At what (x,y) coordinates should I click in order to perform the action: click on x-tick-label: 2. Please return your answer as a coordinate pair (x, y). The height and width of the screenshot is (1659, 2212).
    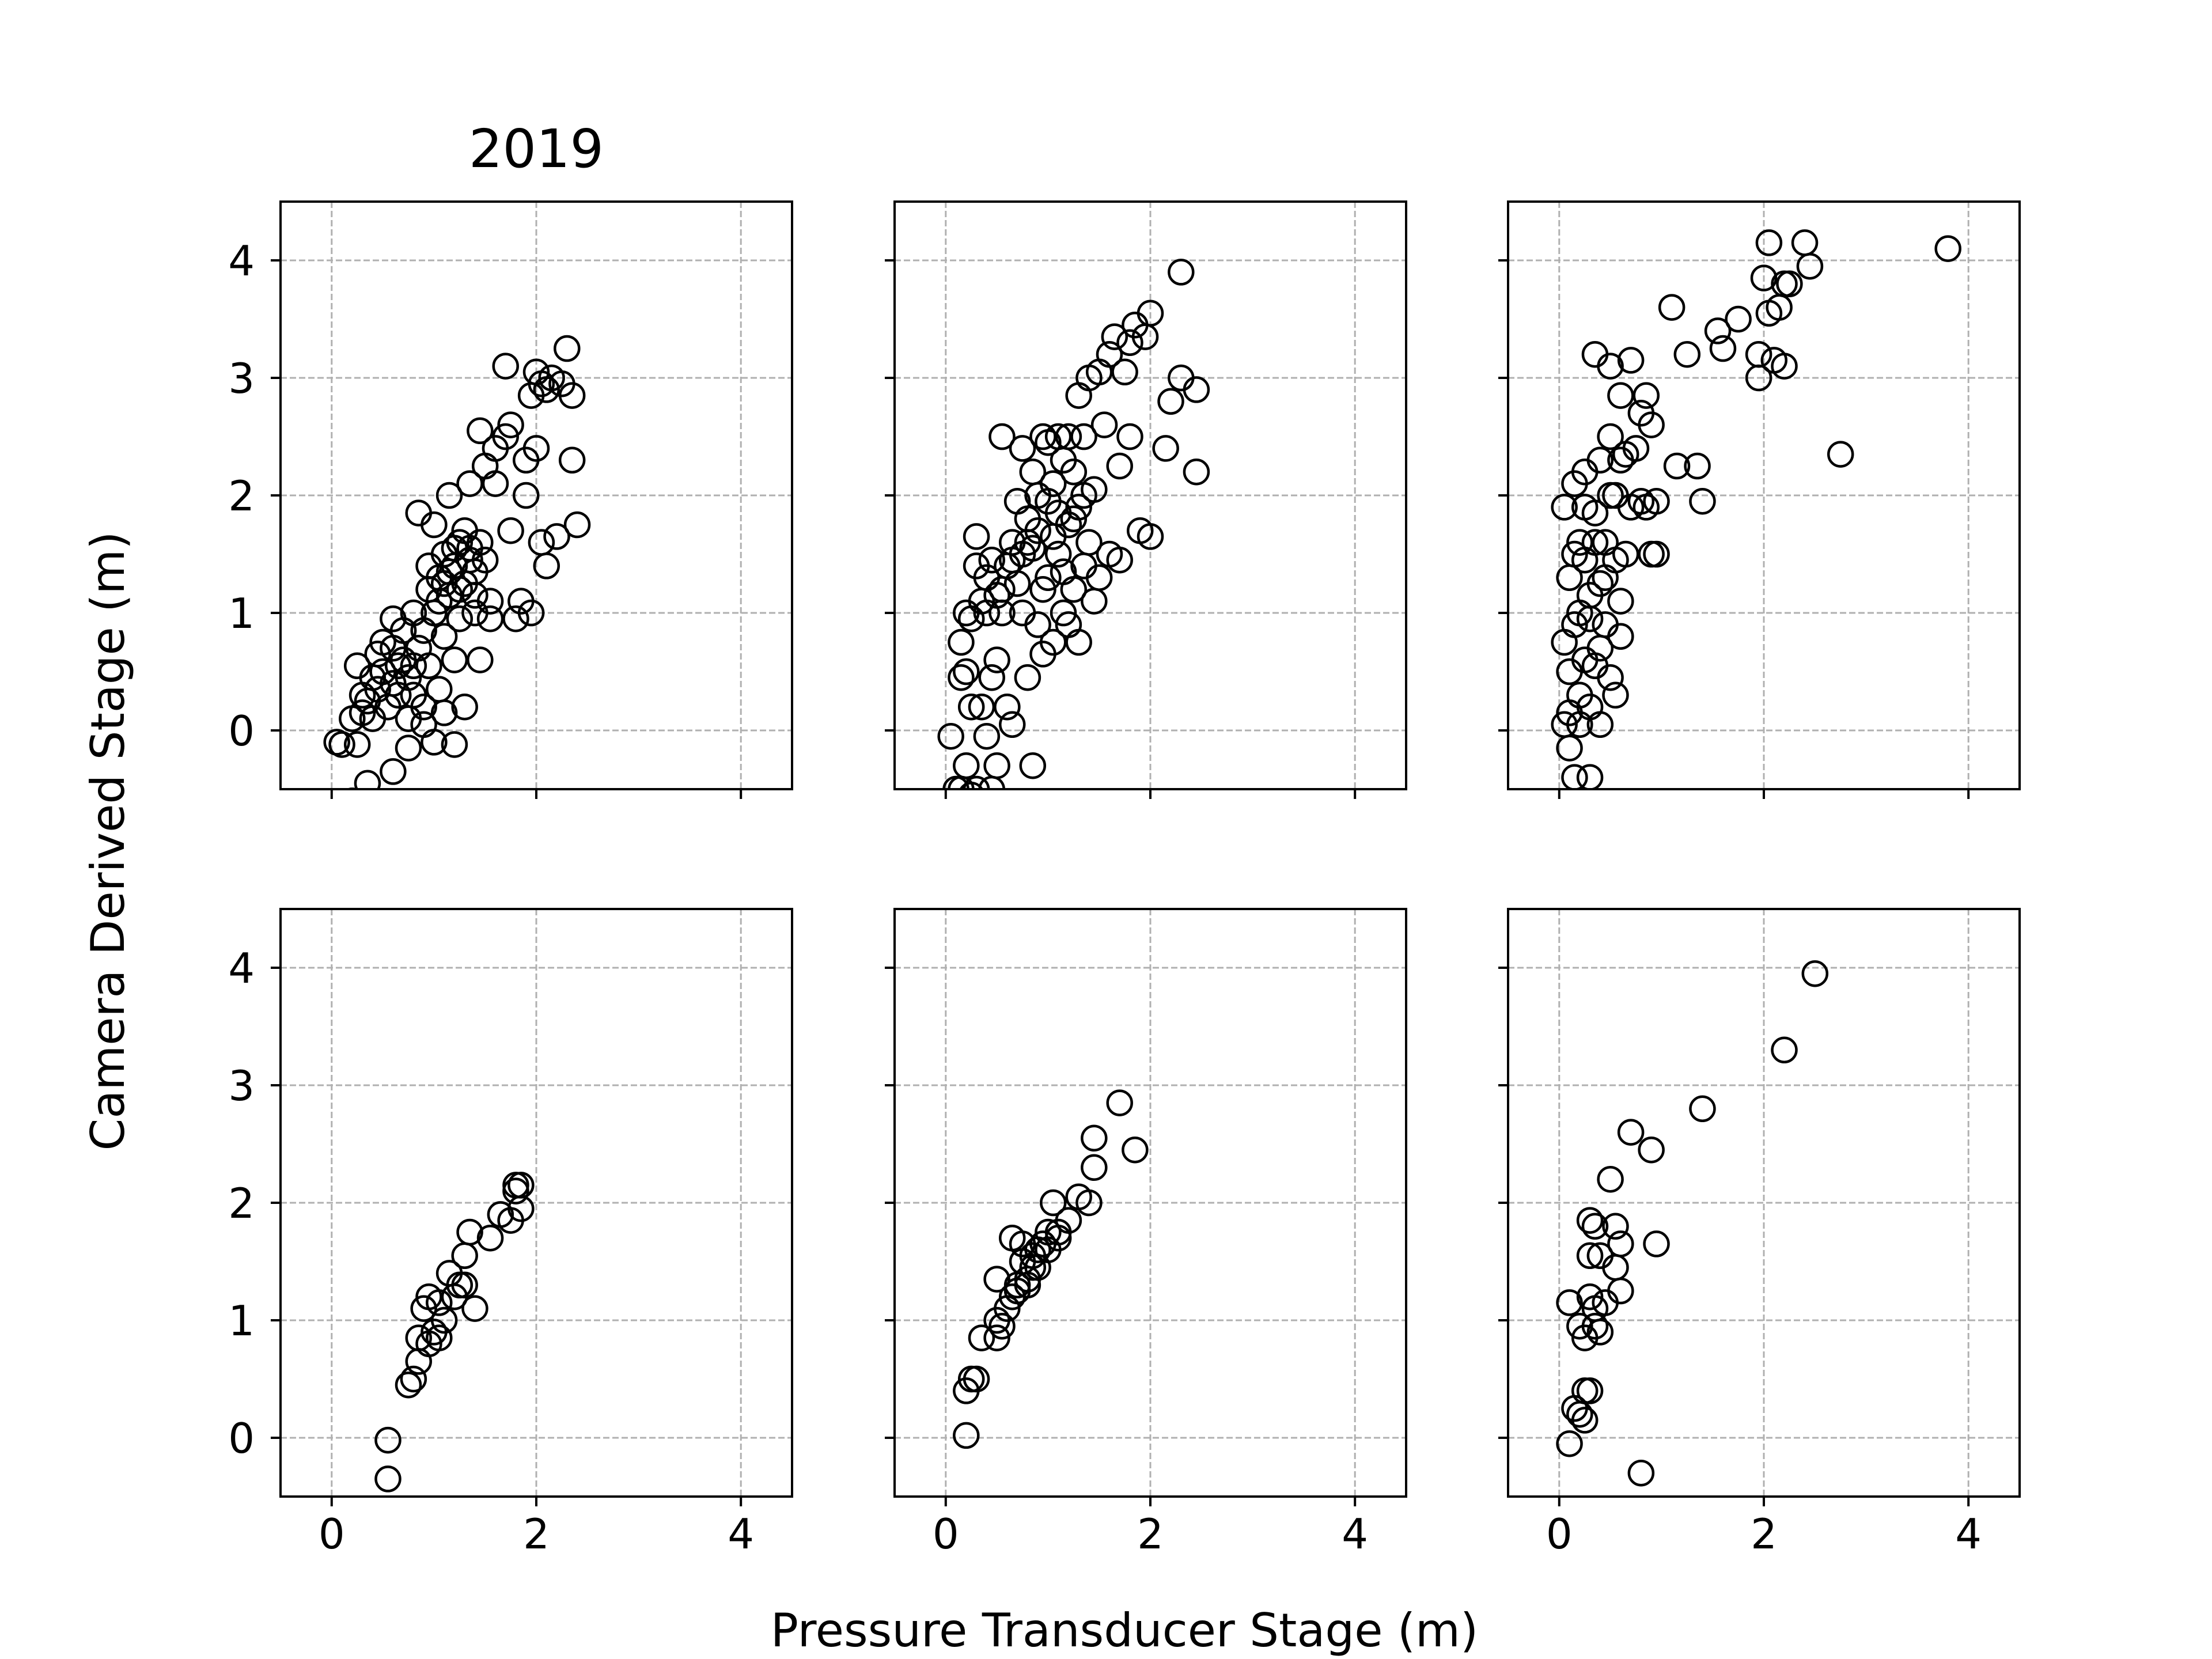
    Looking at the image, I should click on (1150, 1534).